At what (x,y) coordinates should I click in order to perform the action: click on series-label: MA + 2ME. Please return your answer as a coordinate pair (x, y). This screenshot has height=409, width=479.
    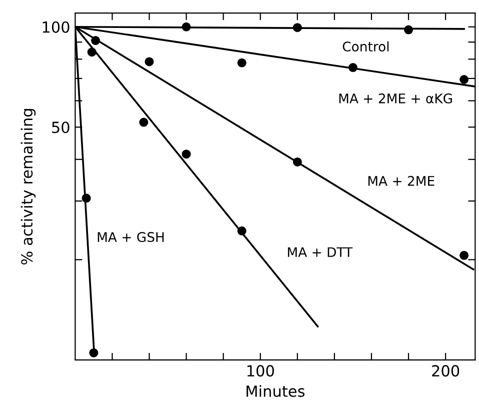
    Looking at the image, I should click on (401, 181).